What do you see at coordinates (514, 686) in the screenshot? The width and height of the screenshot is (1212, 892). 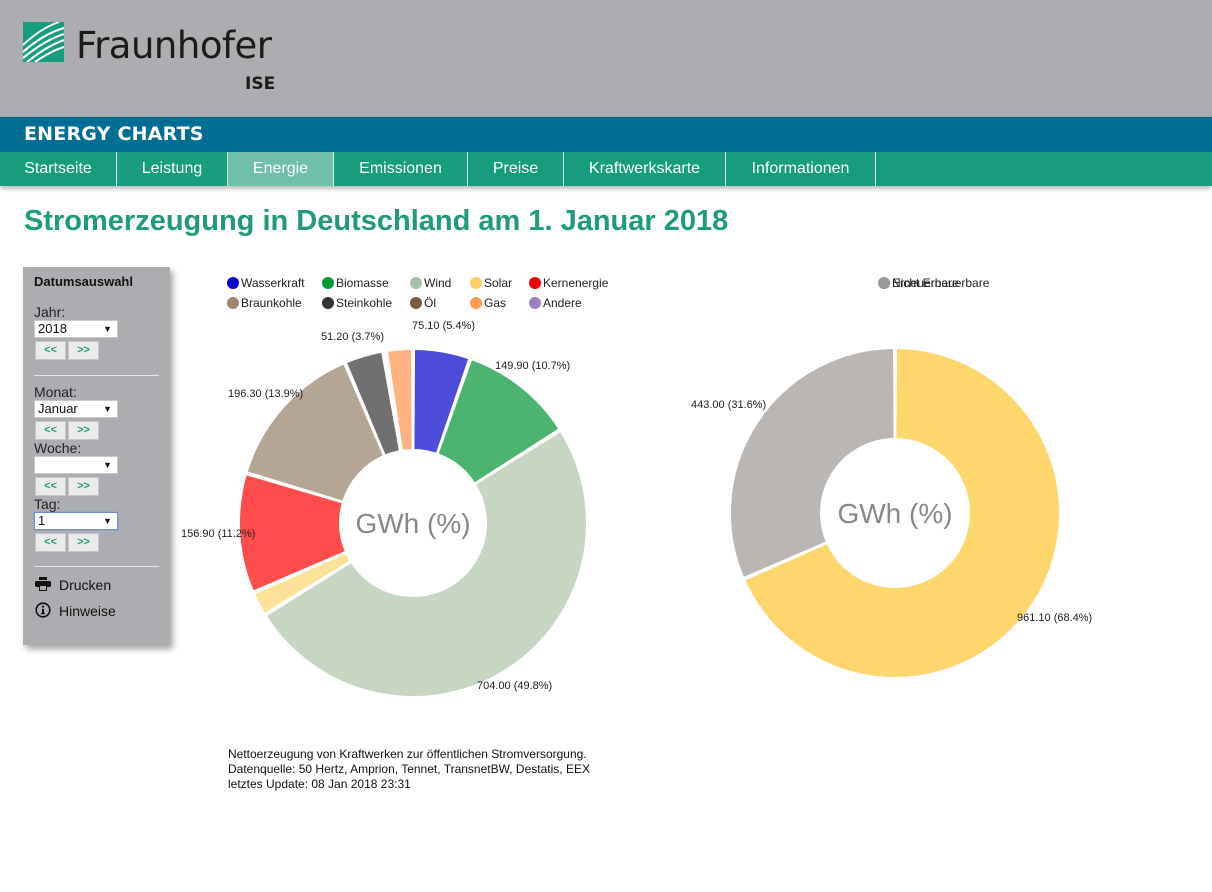 I see `data-label-wind: 704.00 (49.8%)` at bounding box center [514, 686].